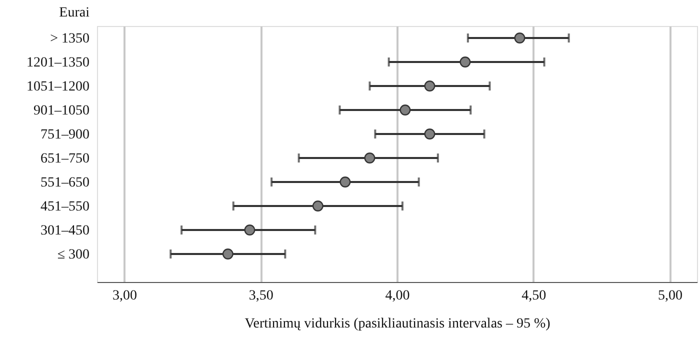 The image size is (700, 338). I want to click on x-tick-label: 5,00, so click(670, 296).